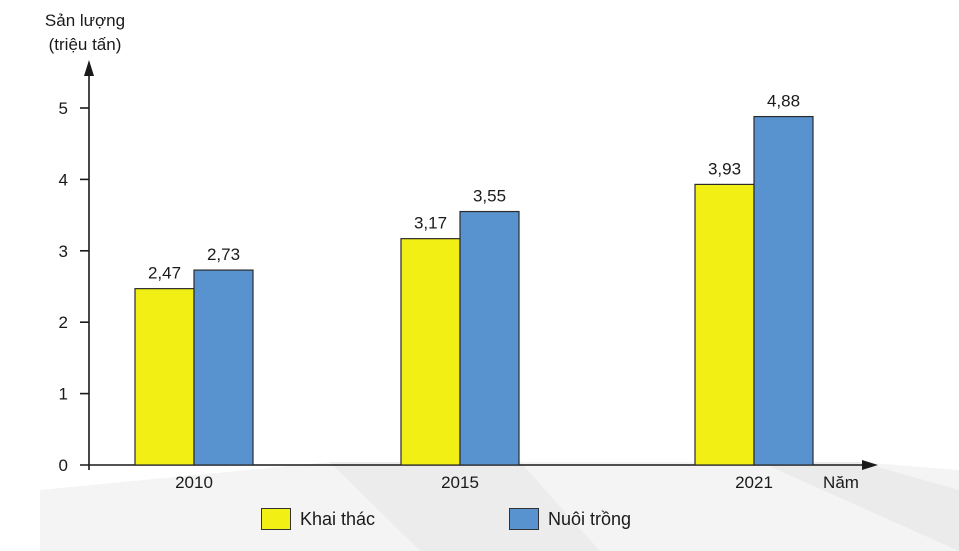  Describe the element at coordinates (338, 518) in the screenshot. I see `legend-label-khai-thac: Khai thác` at that location.